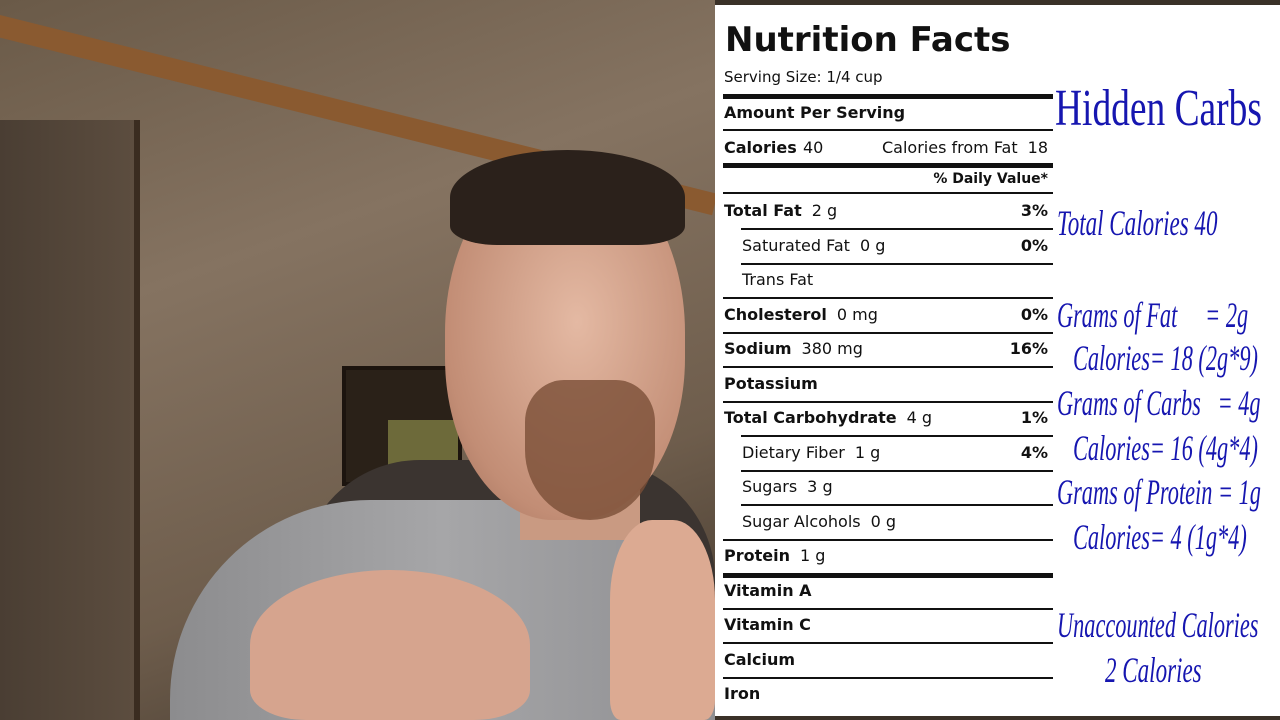 This screenshot has width=1280, height=720. I want to click on nutrient-daily-value: 16%, so click(1028, 348).